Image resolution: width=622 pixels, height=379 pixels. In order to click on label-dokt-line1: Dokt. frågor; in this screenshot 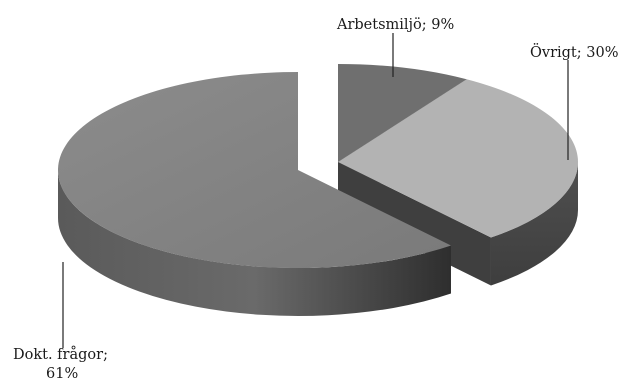, I will do `click(60, 354)`.